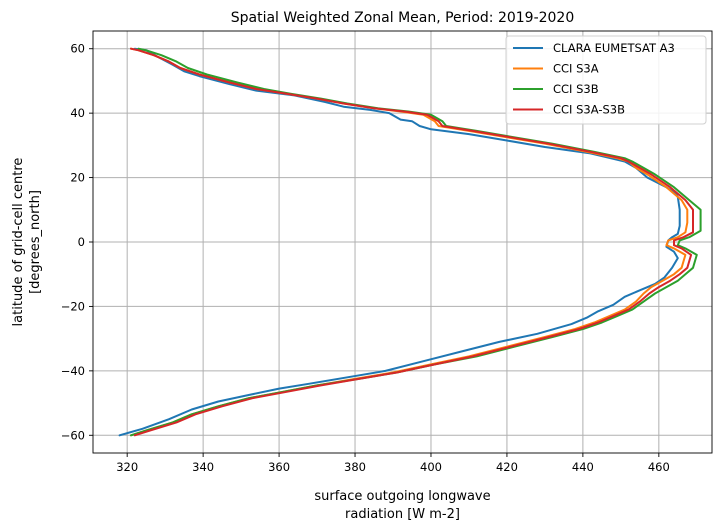 Image resolution: width=723 pixels, height=530 pixels. Describe the element at coordinates (77, 178) in the screenshot. I see `y-tick-label: 20` at that location.